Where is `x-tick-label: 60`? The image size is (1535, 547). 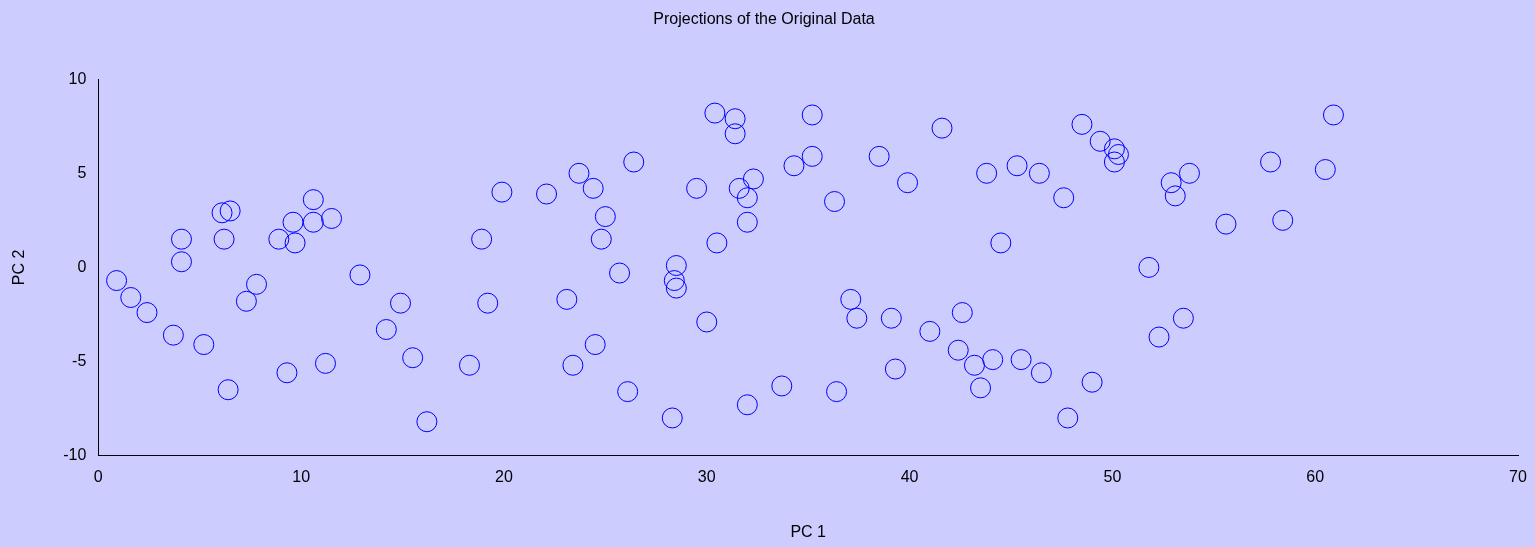 x-tick-label: 60 is located at coordinates (1315, 476).